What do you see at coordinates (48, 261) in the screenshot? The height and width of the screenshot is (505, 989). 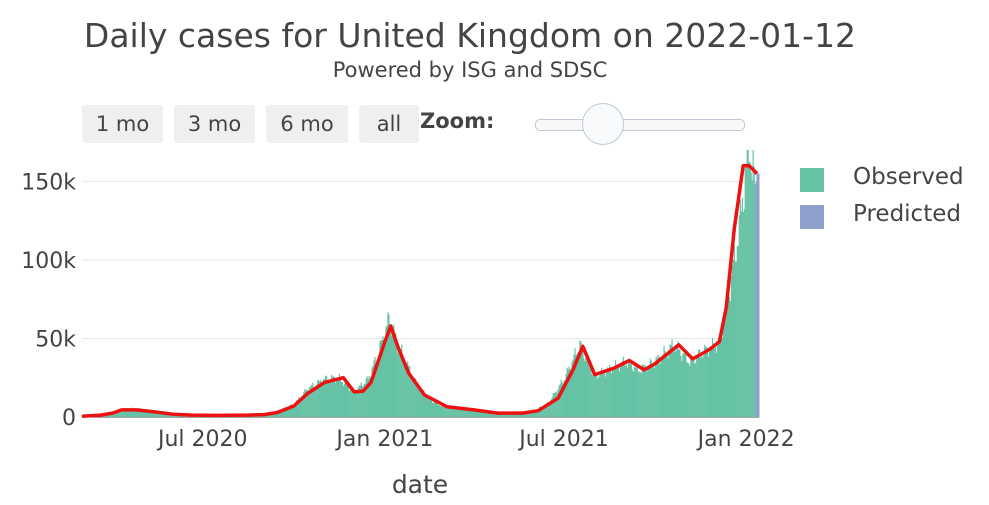 I see `y-tick-label: 100k` at bounding box center [48, 261].